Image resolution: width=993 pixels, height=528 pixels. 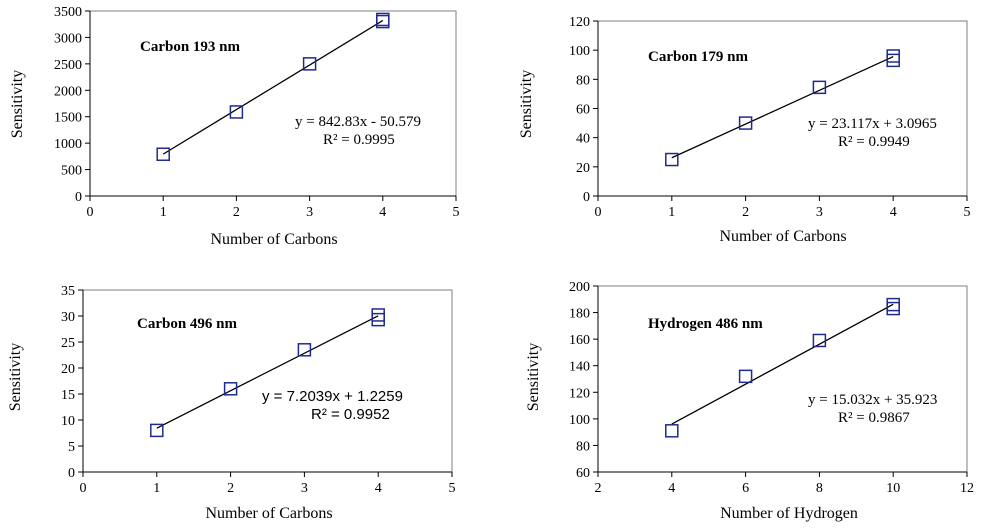 What do you see at coordinates (893, 488) in the screenshot?
I see `x-tick-label: 10` at bounding box center [893, 488].